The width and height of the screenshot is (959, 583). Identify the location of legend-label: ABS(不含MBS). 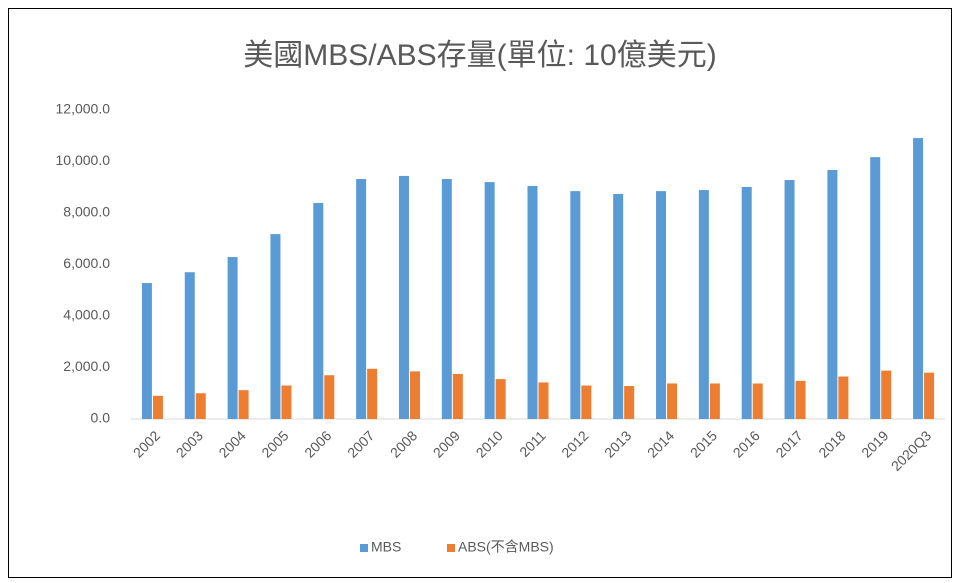
(506, 547).